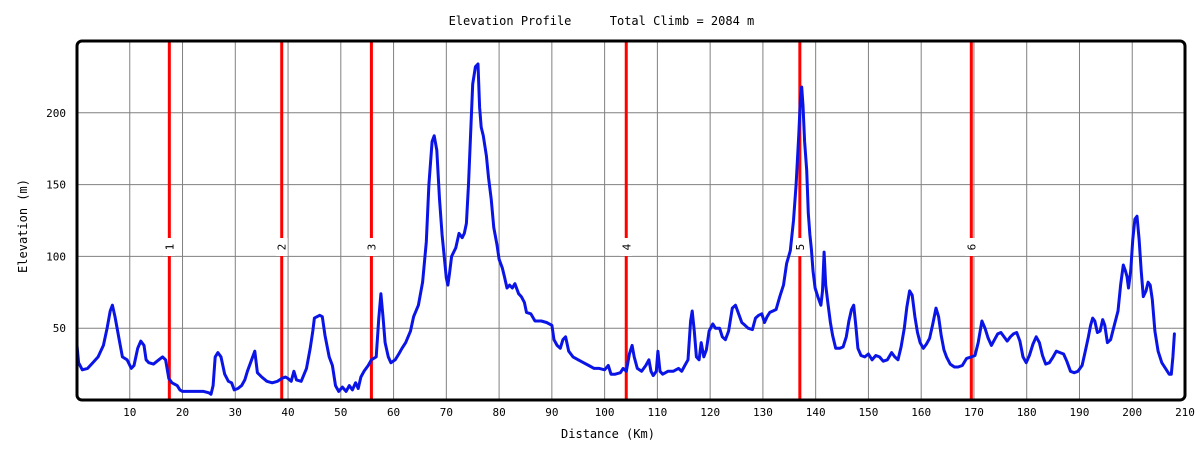  Describe the element at coordinates (182, 412) in the screenshot. I see `x-tick-label: 20` at that location.